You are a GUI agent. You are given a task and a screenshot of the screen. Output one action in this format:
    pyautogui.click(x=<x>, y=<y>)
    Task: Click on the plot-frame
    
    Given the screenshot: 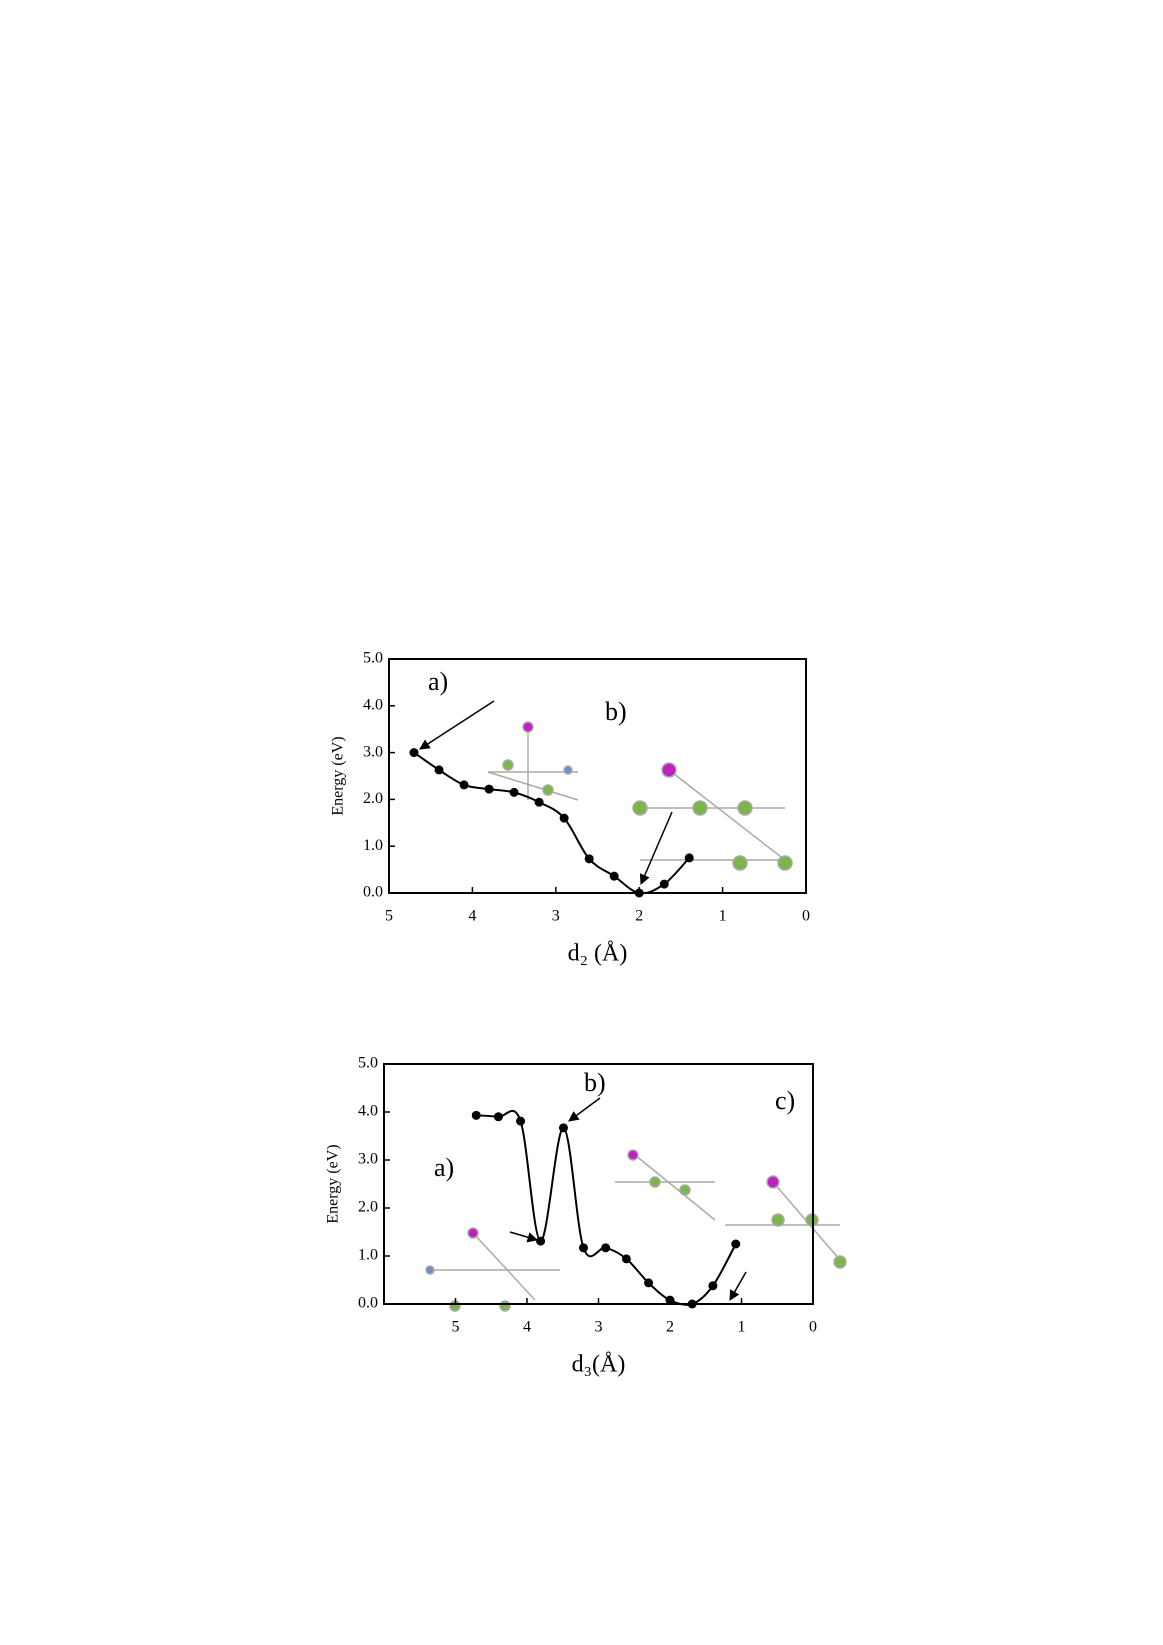 What is the action you would take?
    pyautogui.click(x=597, y=776)
    